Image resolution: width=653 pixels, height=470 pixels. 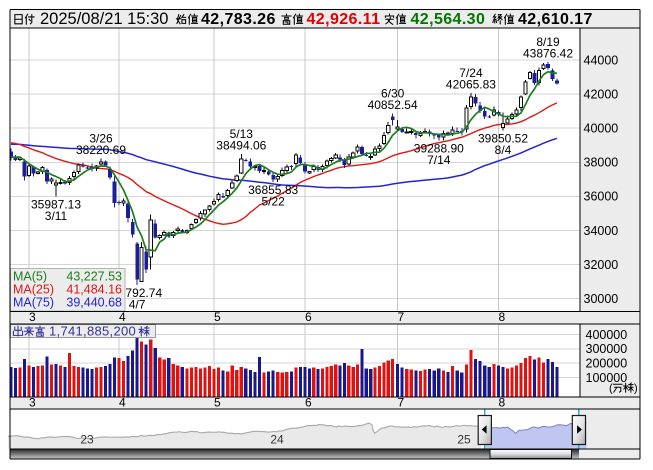 I want to click on svg-text: 8/4, so click(x=503, y=150).